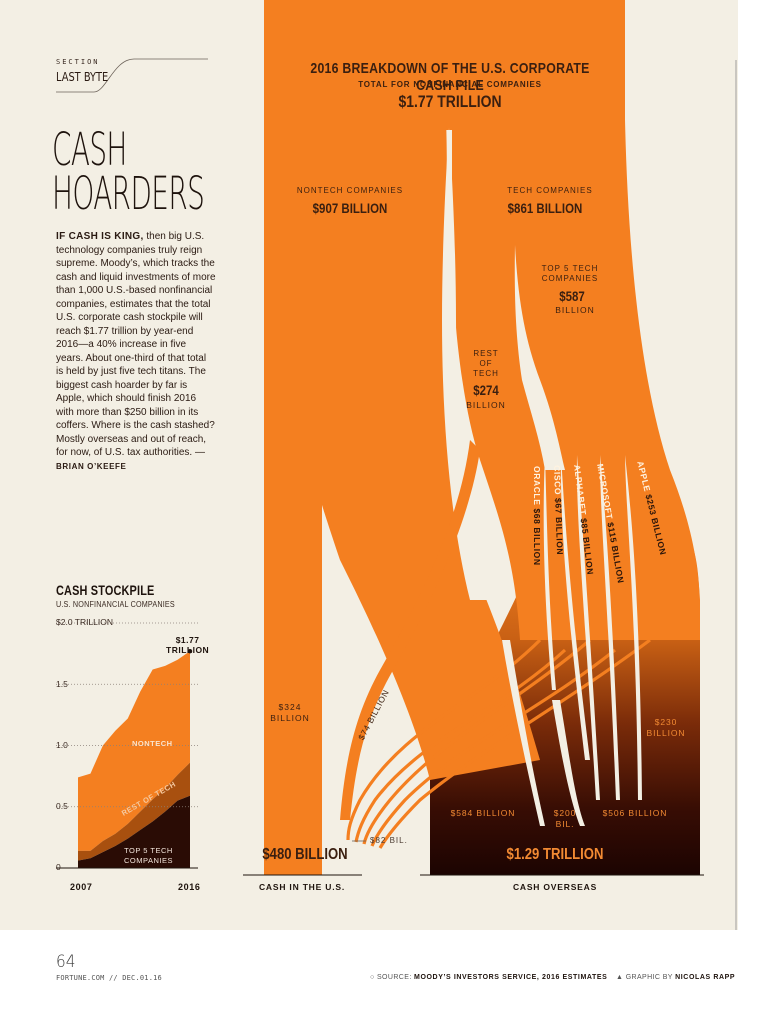  What do you see at coordinates (105, 590) in the screenshot?
I see `stockpile-chart-title: CASH STOCKPILE` at bounding box center [105, 590].